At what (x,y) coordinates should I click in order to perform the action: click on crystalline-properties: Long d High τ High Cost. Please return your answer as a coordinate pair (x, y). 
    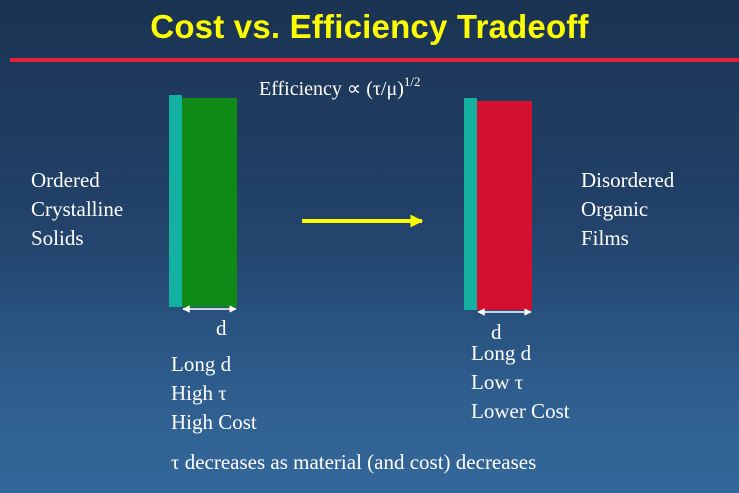
    Looking at the image, I should click on (214, 393).